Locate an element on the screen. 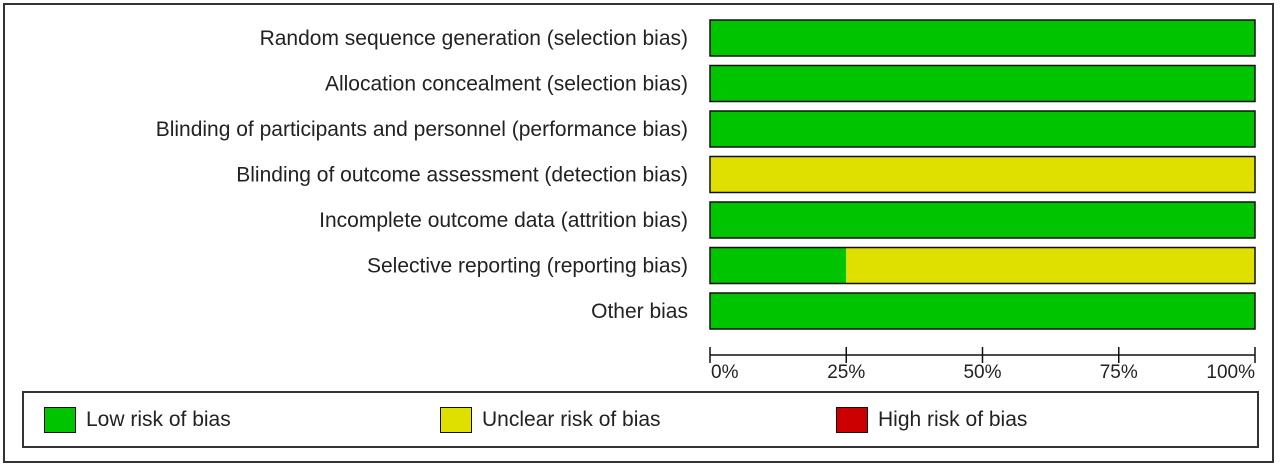 The width and height of the screenshot is (1280, 469). legend-swatch-unclear is located at coordinates (456, 420).